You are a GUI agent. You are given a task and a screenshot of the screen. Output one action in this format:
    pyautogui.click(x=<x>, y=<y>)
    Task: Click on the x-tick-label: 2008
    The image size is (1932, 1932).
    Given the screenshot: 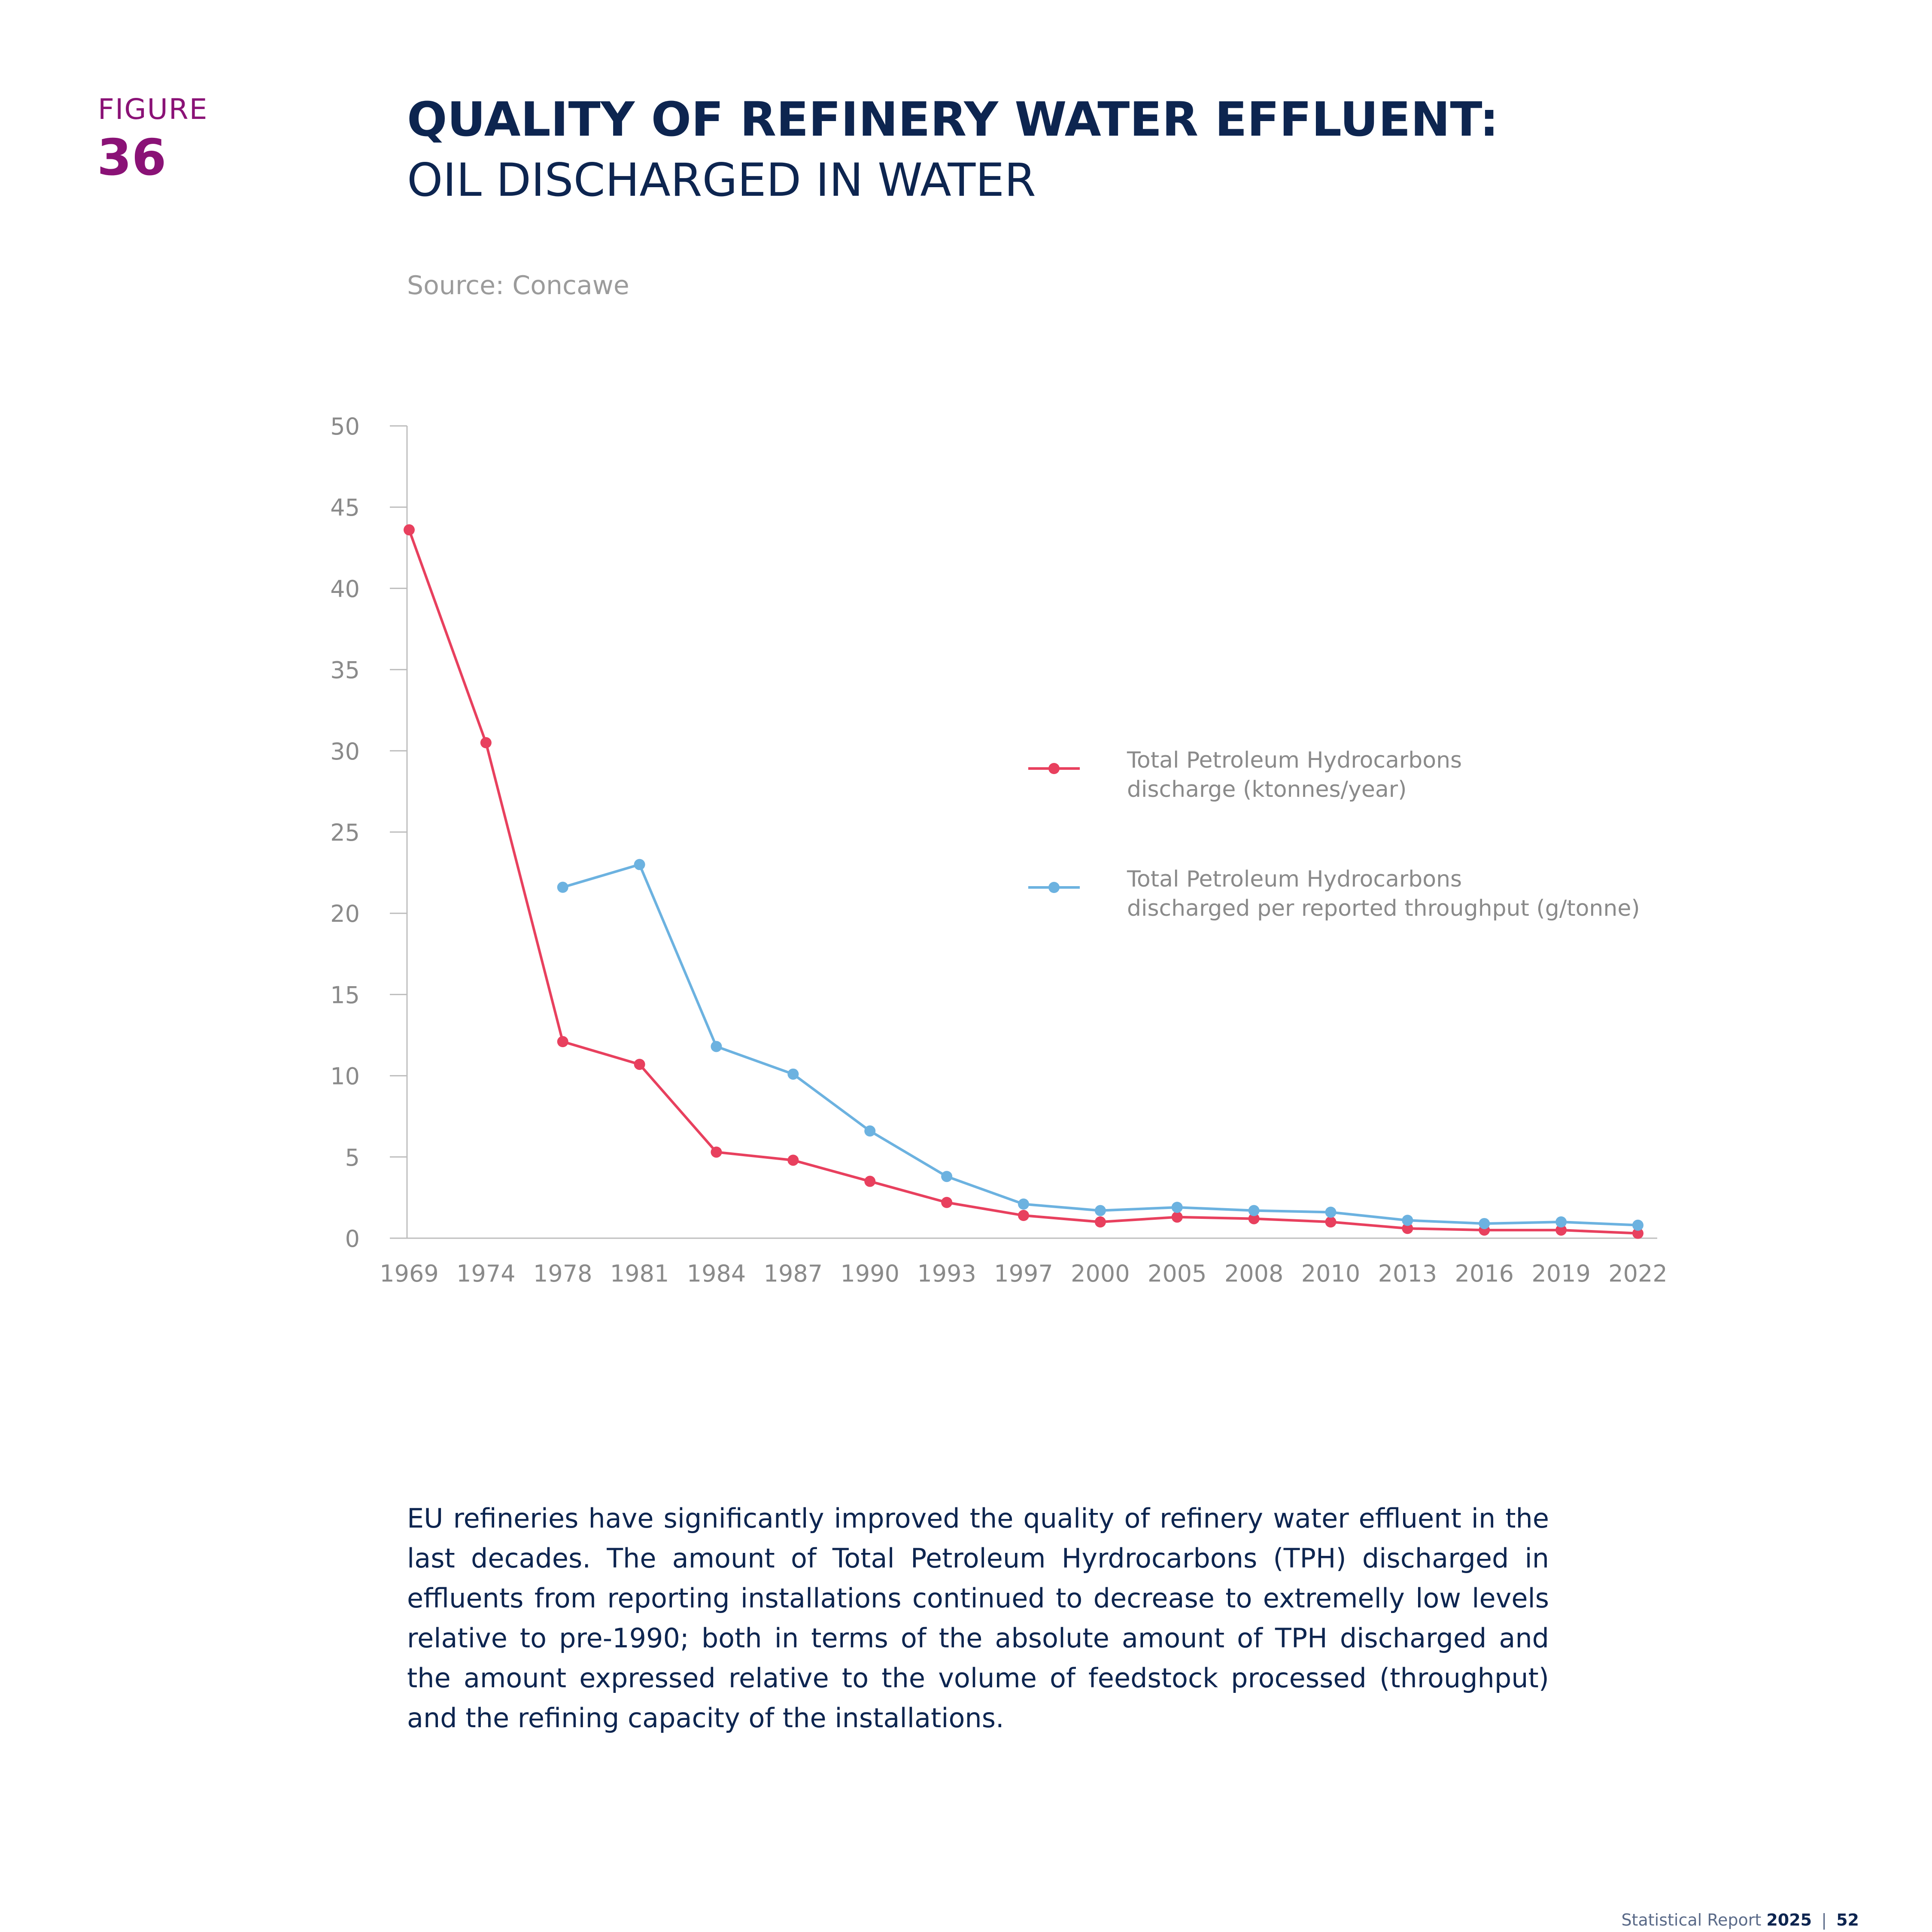 What is the action you would take?
    pyautogui.click(x=1254, y=1273)
    